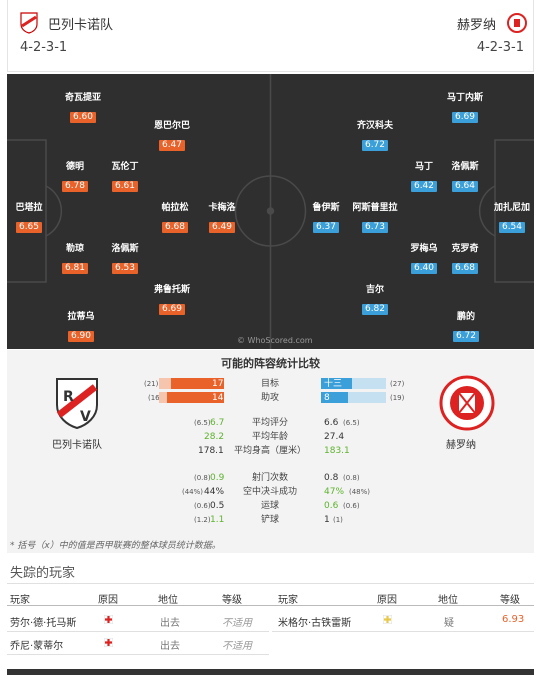  I want to click on away-avg-age: 27.4, so click(334, 437).